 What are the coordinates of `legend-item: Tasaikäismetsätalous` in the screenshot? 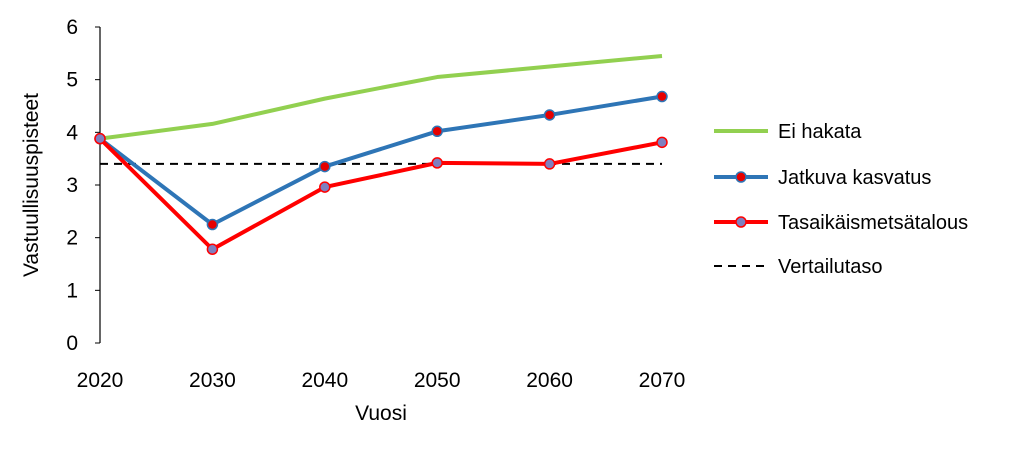 It's located at (841, 223).